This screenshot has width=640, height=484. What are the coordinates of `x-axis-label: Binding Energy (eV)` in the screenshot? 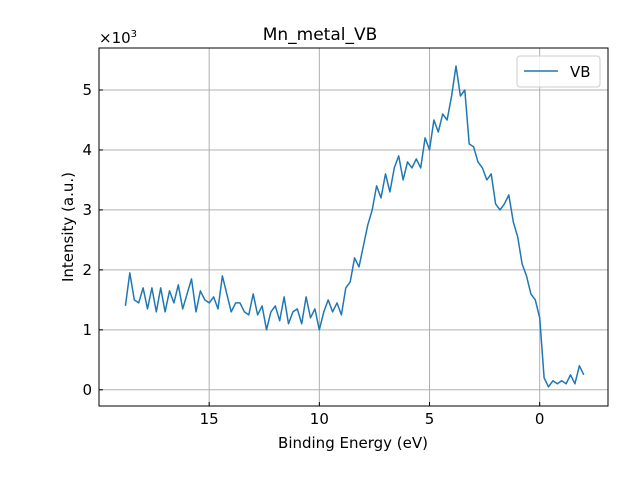 It's located at (353, 443).